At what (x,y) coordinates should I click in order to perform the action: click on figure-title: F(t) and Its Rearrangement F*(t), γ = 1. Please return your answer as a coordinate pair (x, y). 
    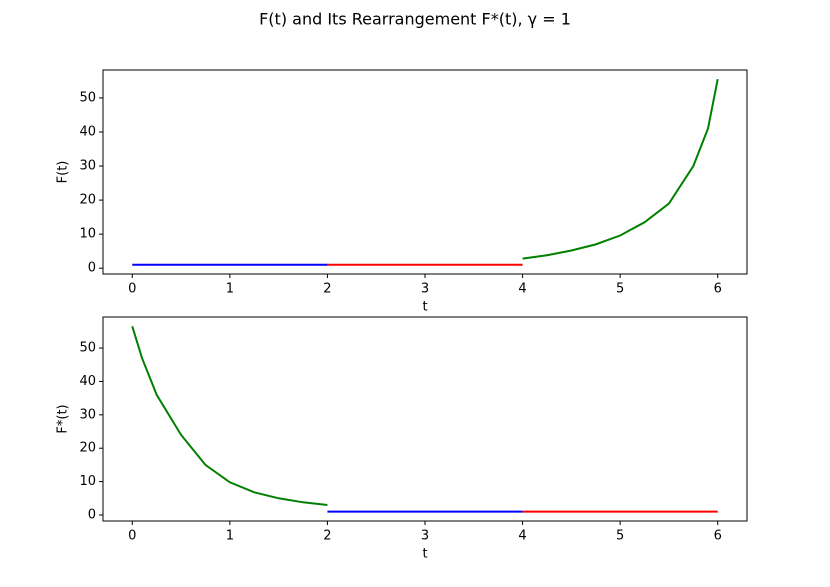
    Looking at the image, I should click on (415, 19).